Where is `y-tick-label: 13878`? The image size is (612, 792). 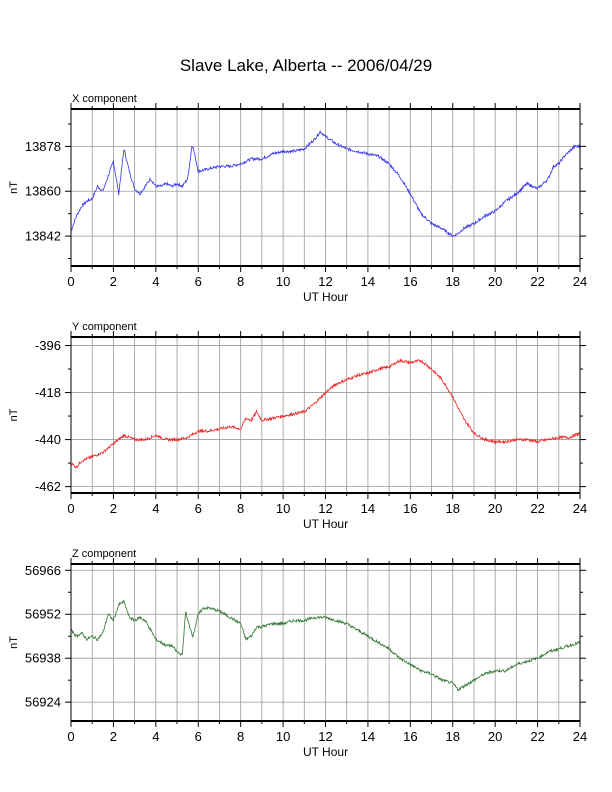
y-tick-label: 13878 is located at coordinates (43, 146).